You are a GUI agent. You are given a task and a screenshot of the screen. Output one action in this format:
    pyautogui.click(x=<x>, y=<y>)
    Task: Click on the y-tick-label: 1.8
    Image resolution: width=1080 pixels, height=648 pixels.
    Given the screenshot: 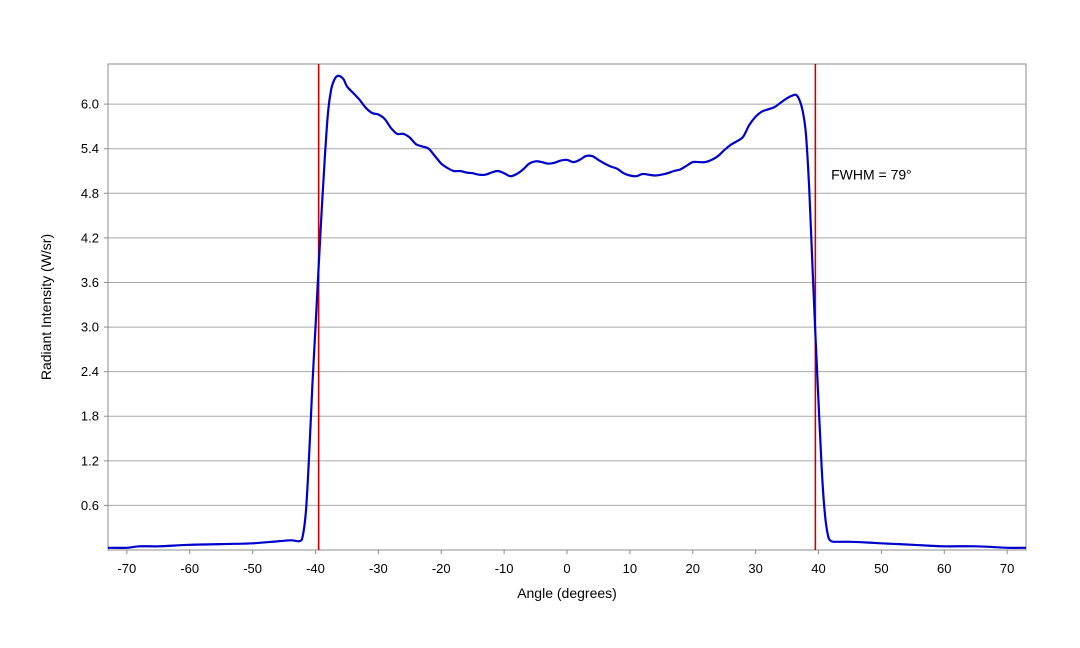 What is the action you would take?
    pyautogui.click(x=90, y=416)
    